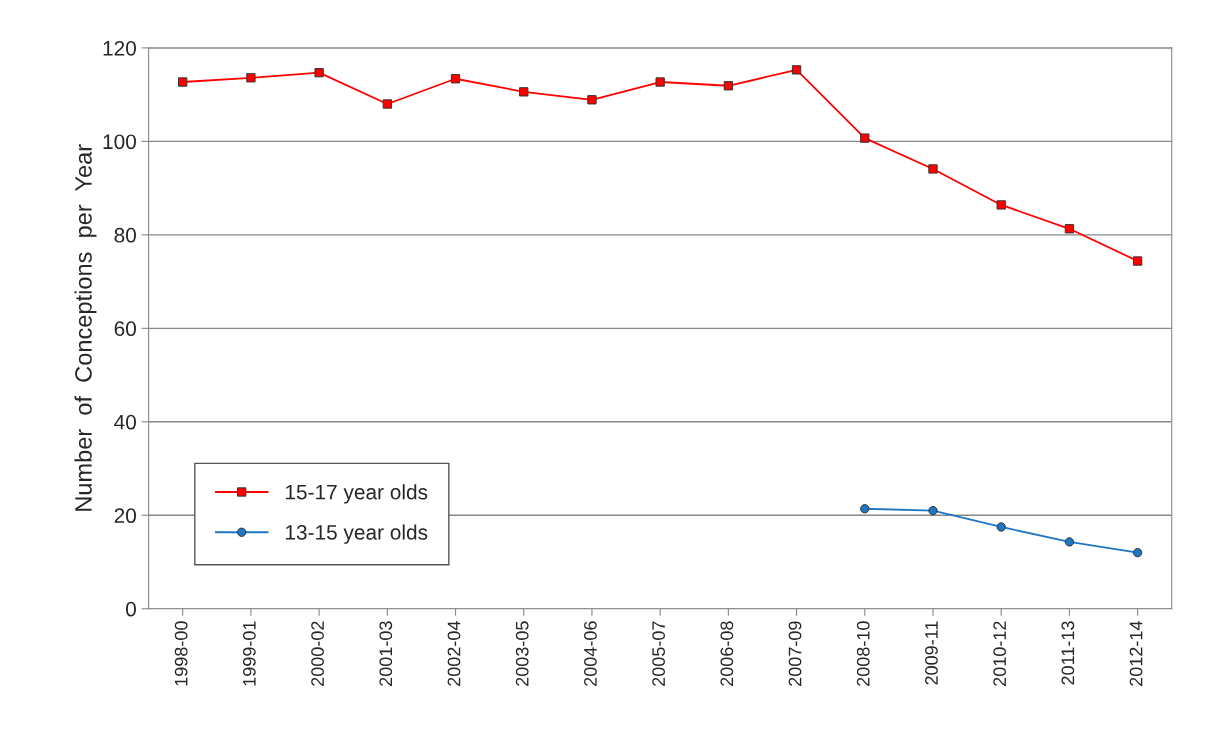 This screenshot has width=1218, height=737. I want to click on x-tick-label: 2009-11, so click(931, 653).